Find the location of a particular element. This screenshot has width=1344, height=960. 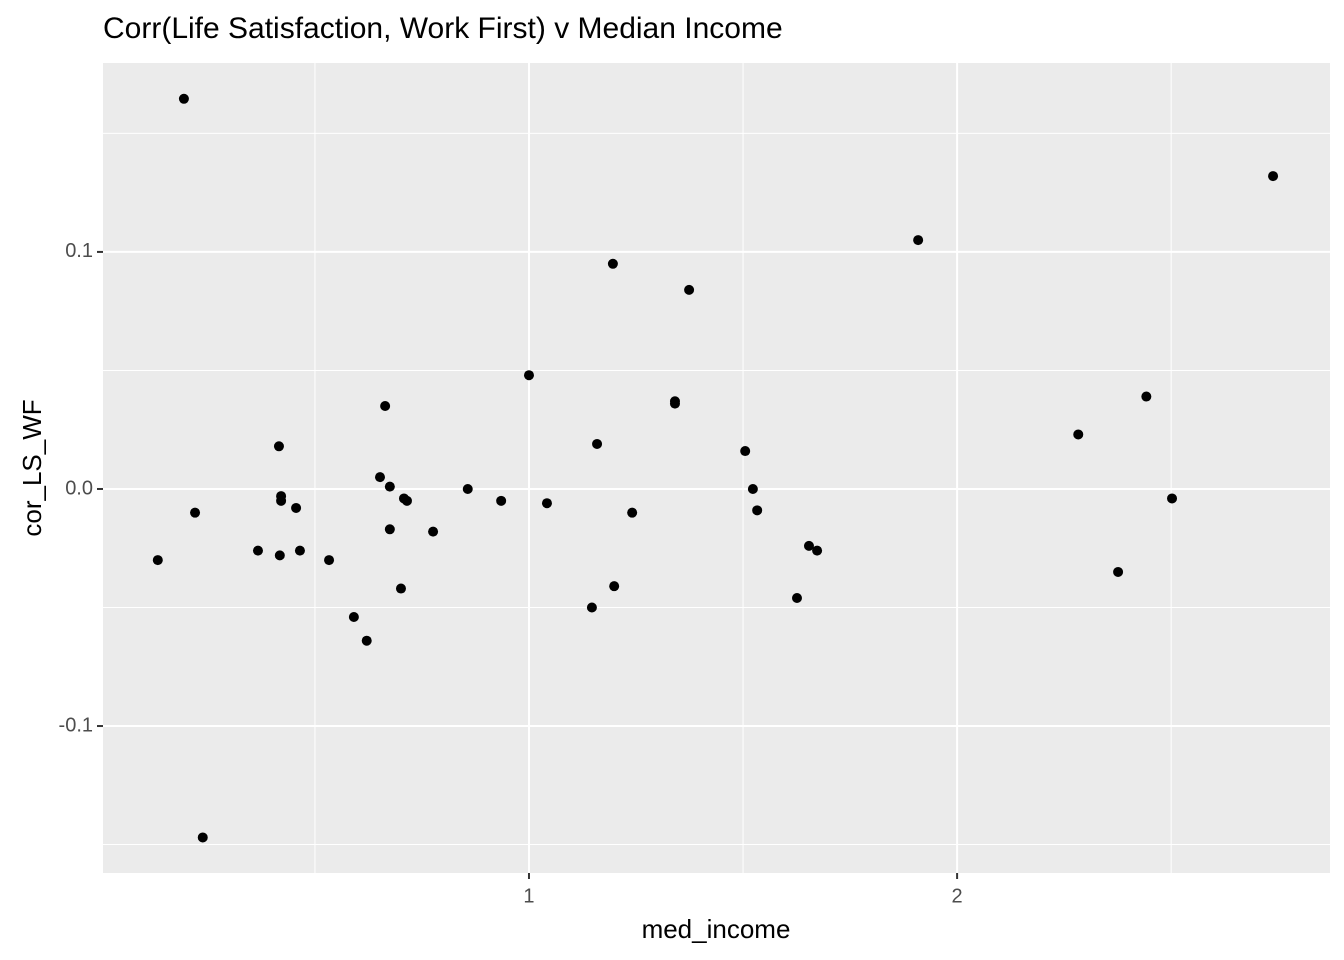

x-axis-title: med_income is located at coordinates (716, 929).